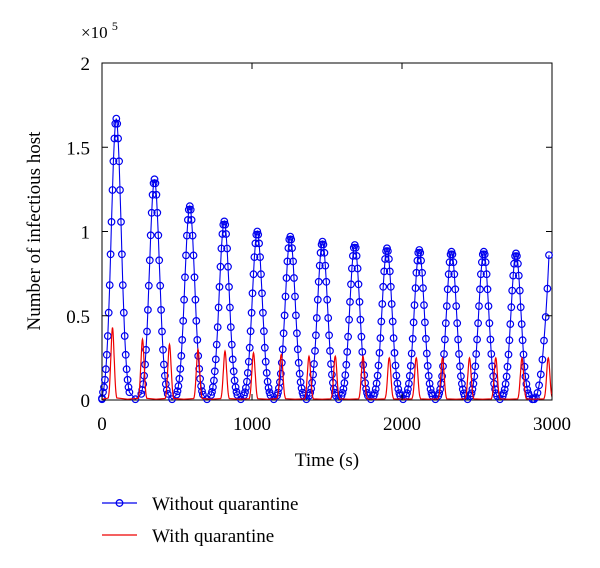  I want to click on series-line-with-quarantine, so click(327, 363).